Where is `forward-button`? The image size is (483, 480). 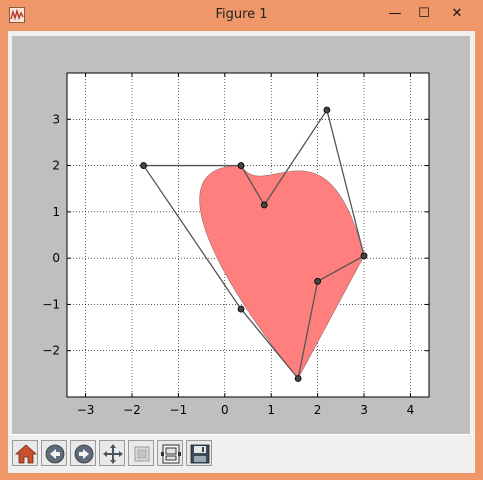 forward-button is located at coordinates (83, 453).